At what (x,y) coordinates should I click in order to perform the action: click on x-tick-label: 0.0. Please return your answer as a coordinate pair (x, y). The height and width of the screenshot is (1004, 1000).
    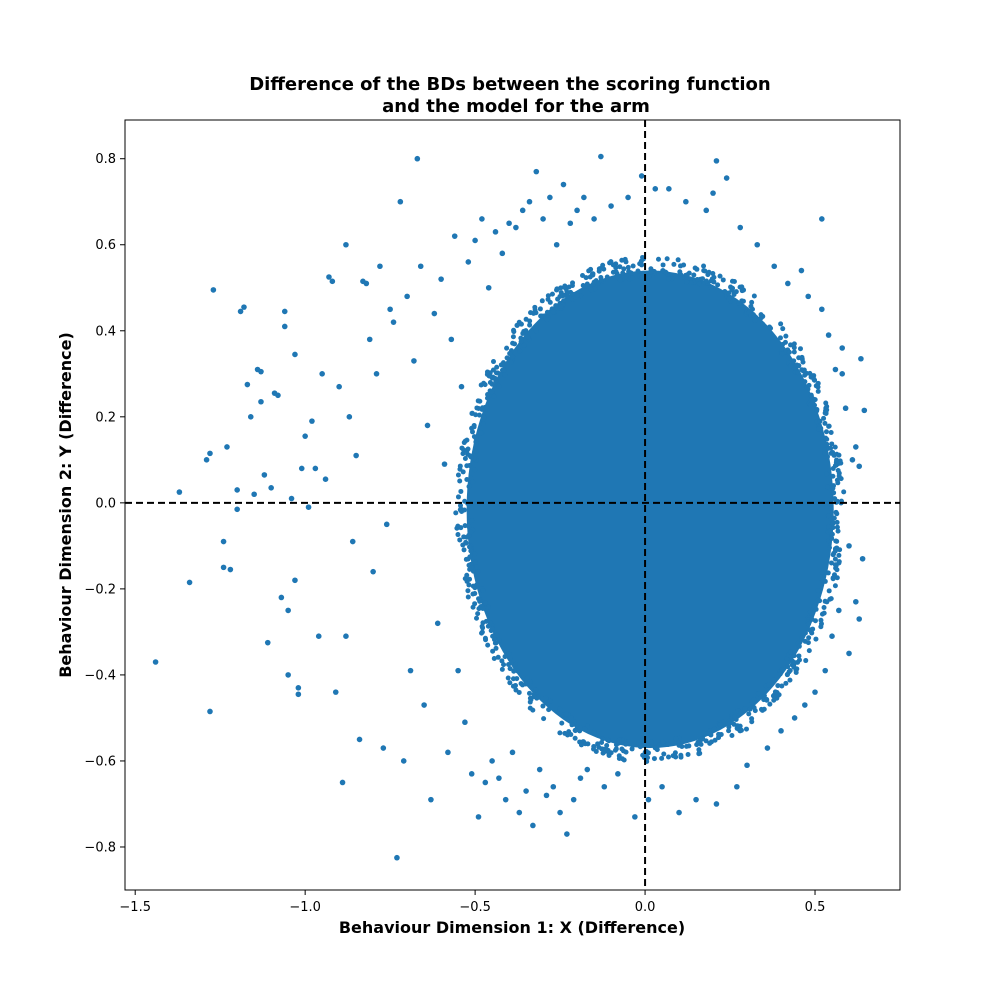
    Looking at the image, I should click on (645, 907).